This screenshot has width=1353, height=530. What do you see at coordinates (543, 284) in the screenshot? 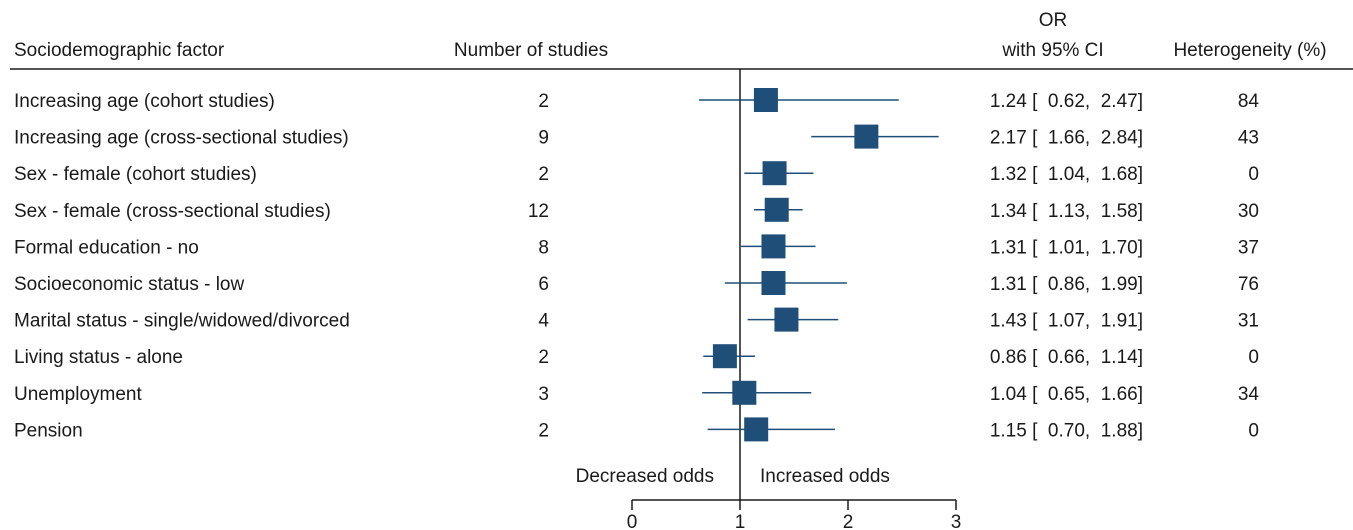
I see `row-study-count: 6` at bounding box center [543, 284].